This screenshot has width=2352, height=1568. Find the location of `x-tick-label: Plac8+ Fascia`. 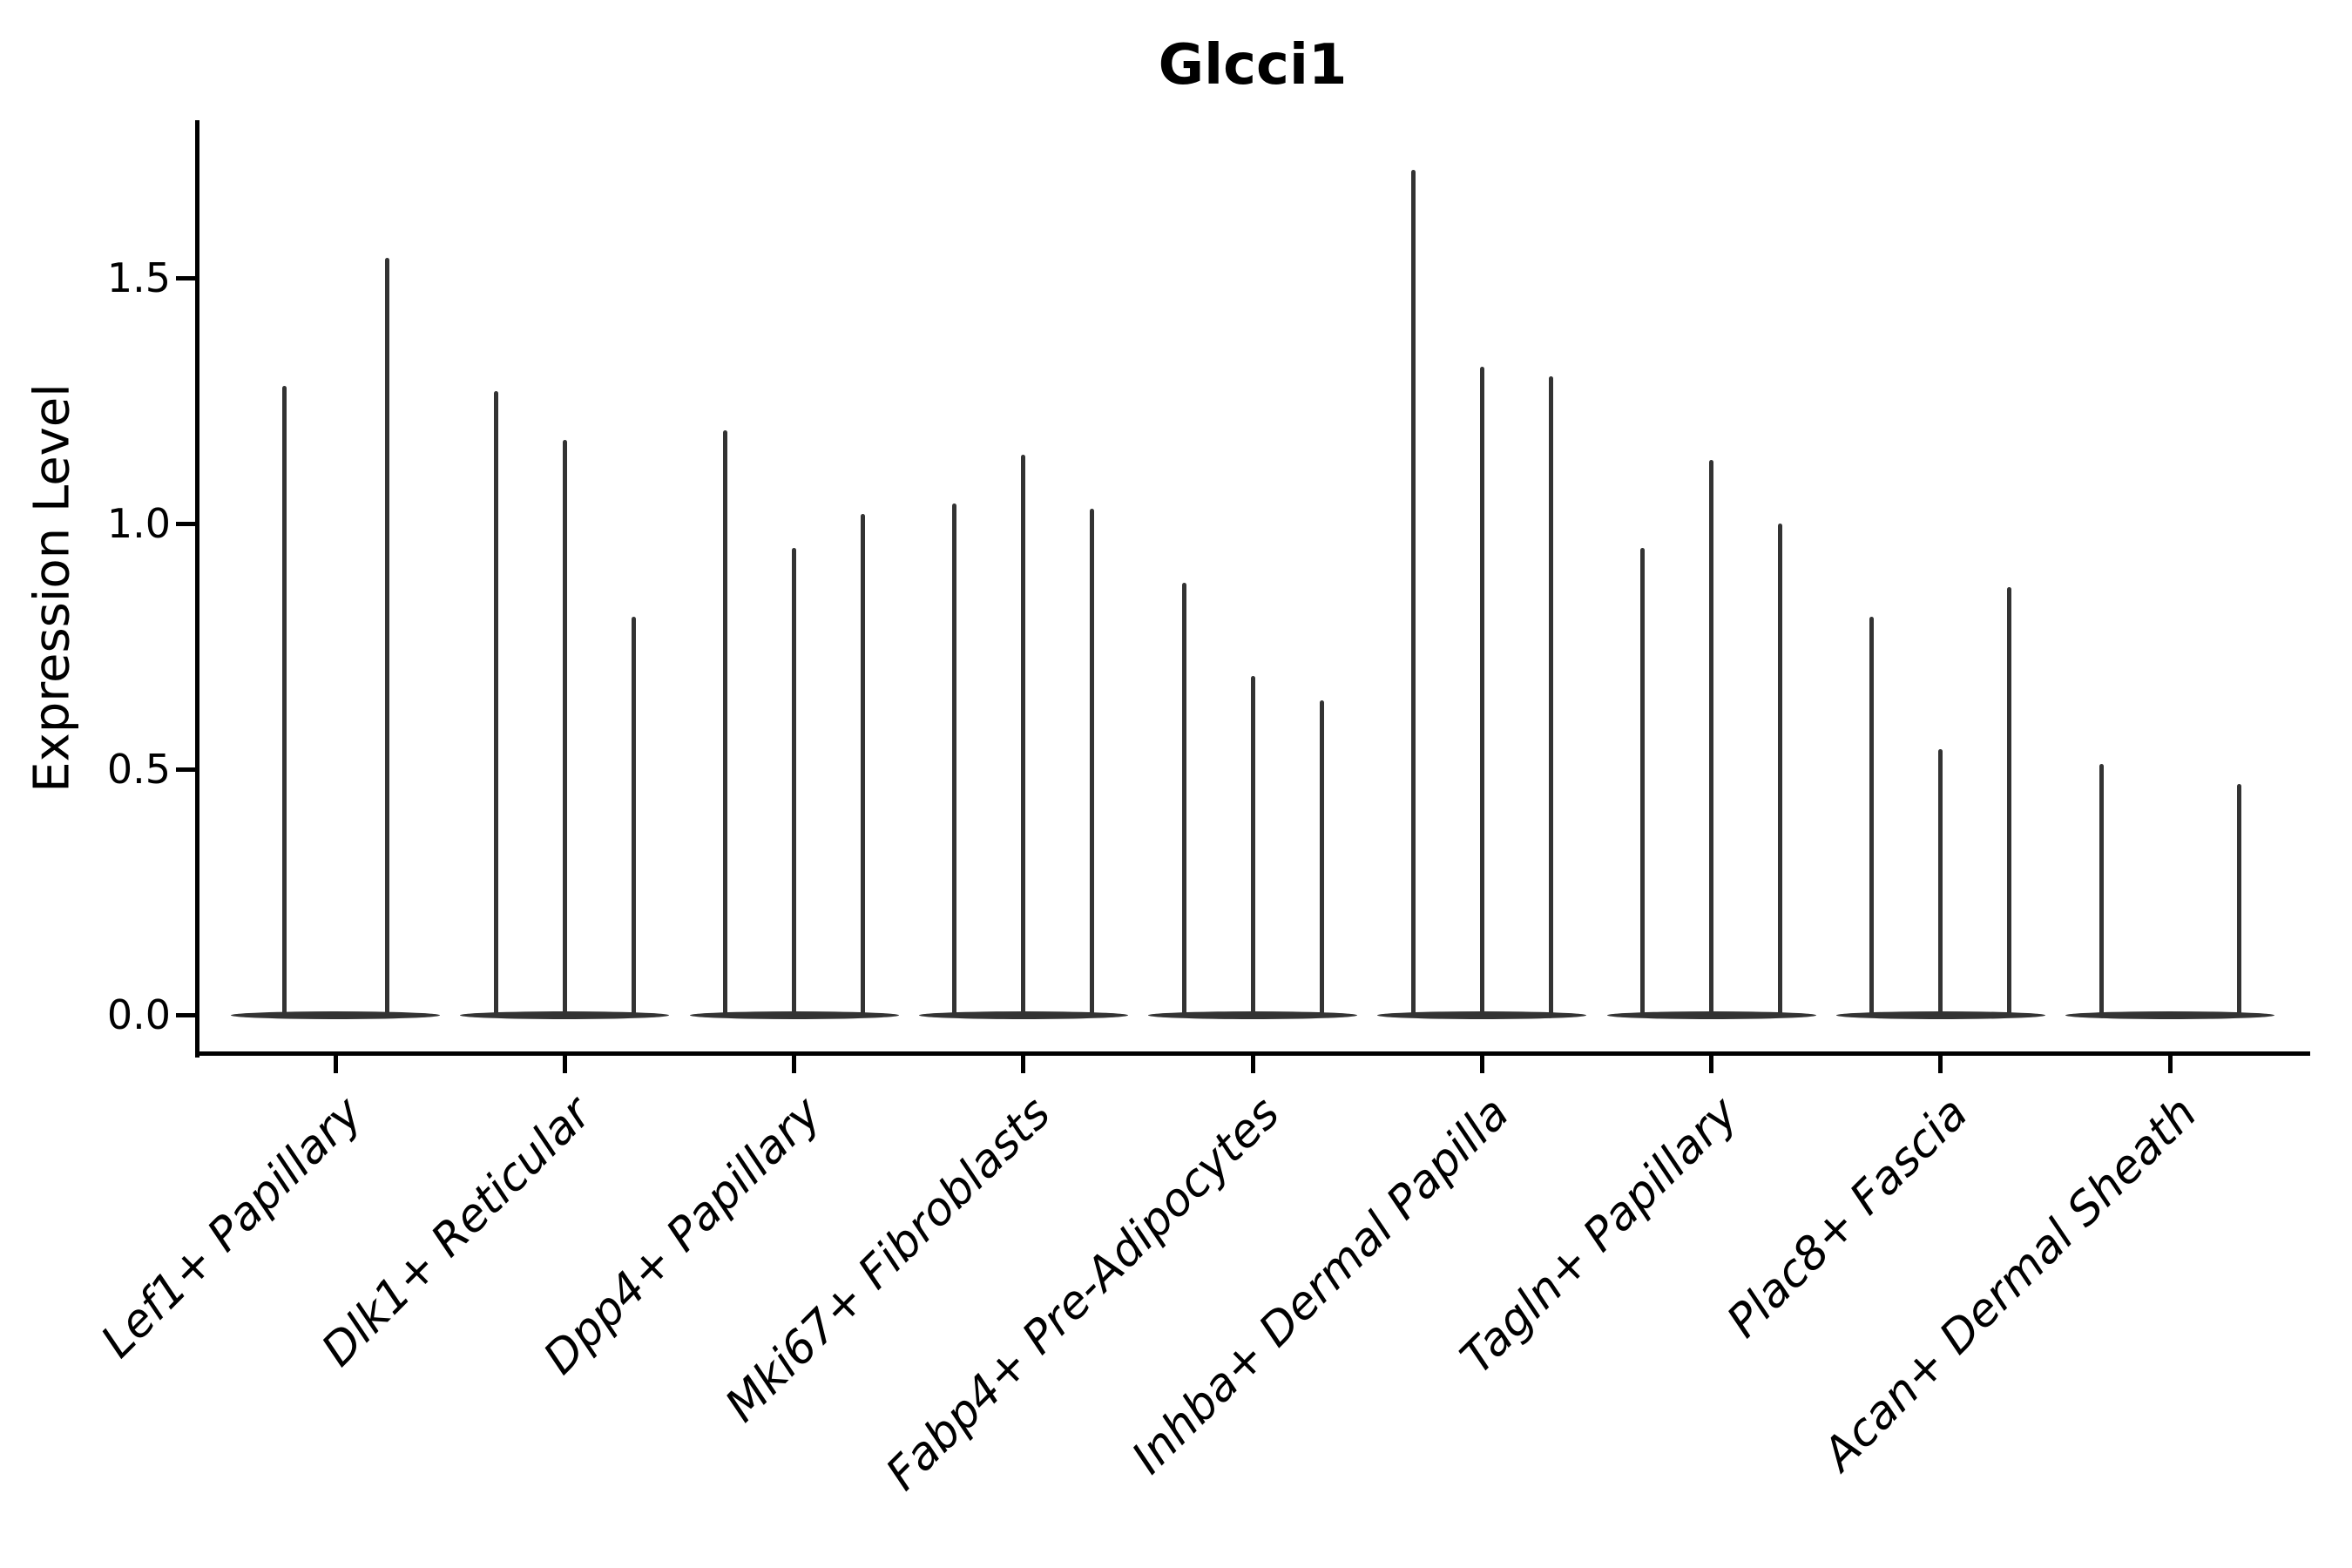

x-tick-label: Plac8+ Fascia is located at coordinates (1847, 1217).